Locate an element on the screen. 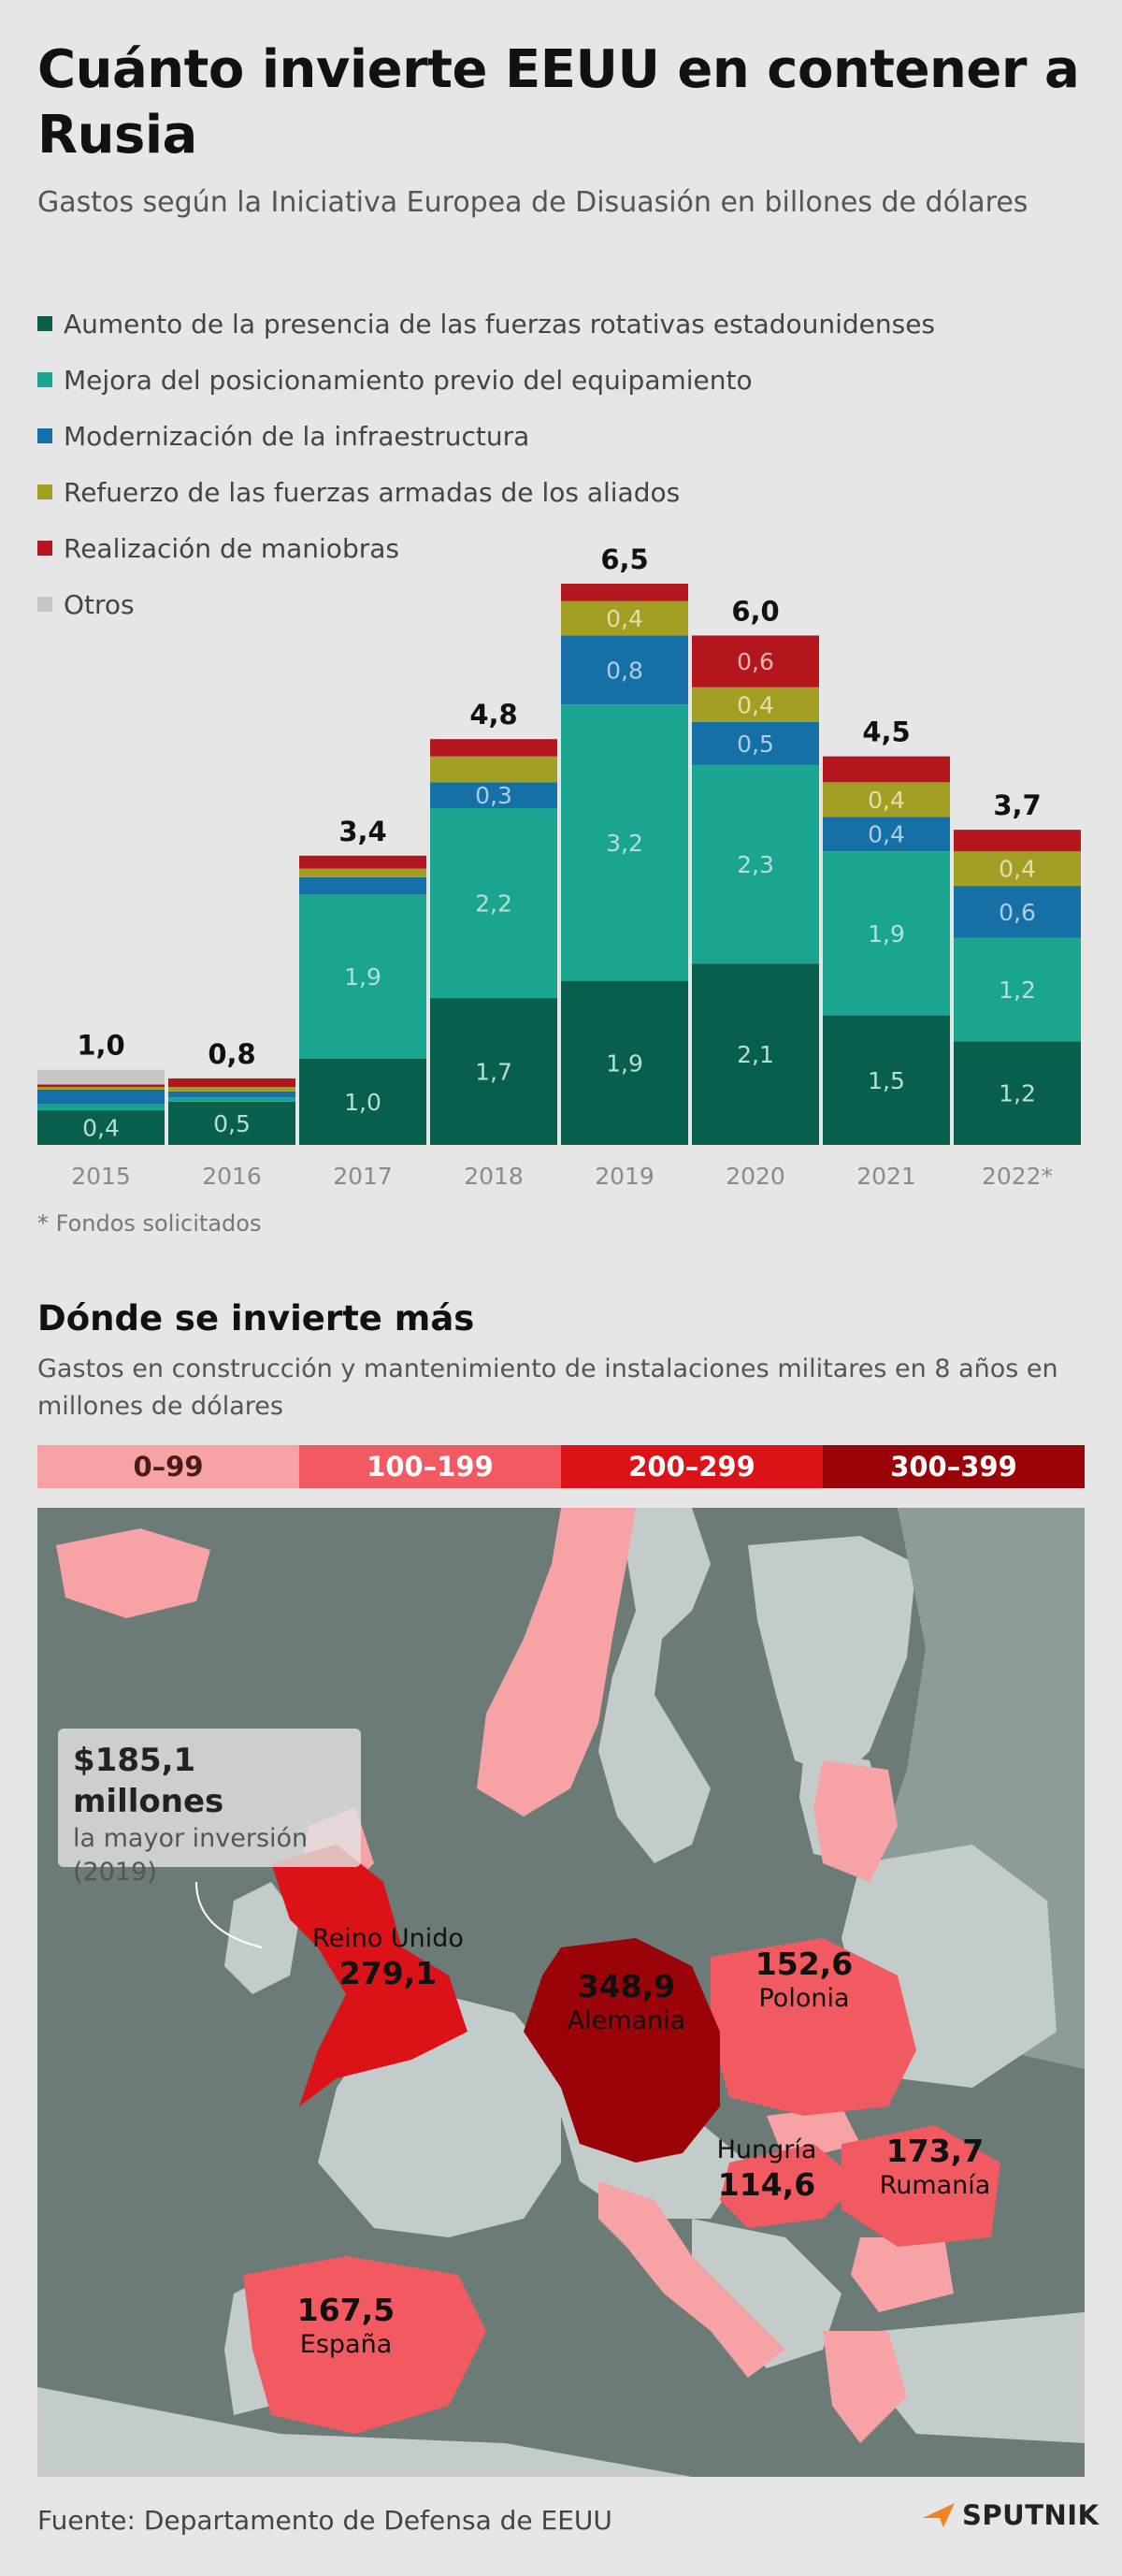 The image size is (1122, 2576). bar-total-label: 0,8 is located at coordinates (231, 1054).